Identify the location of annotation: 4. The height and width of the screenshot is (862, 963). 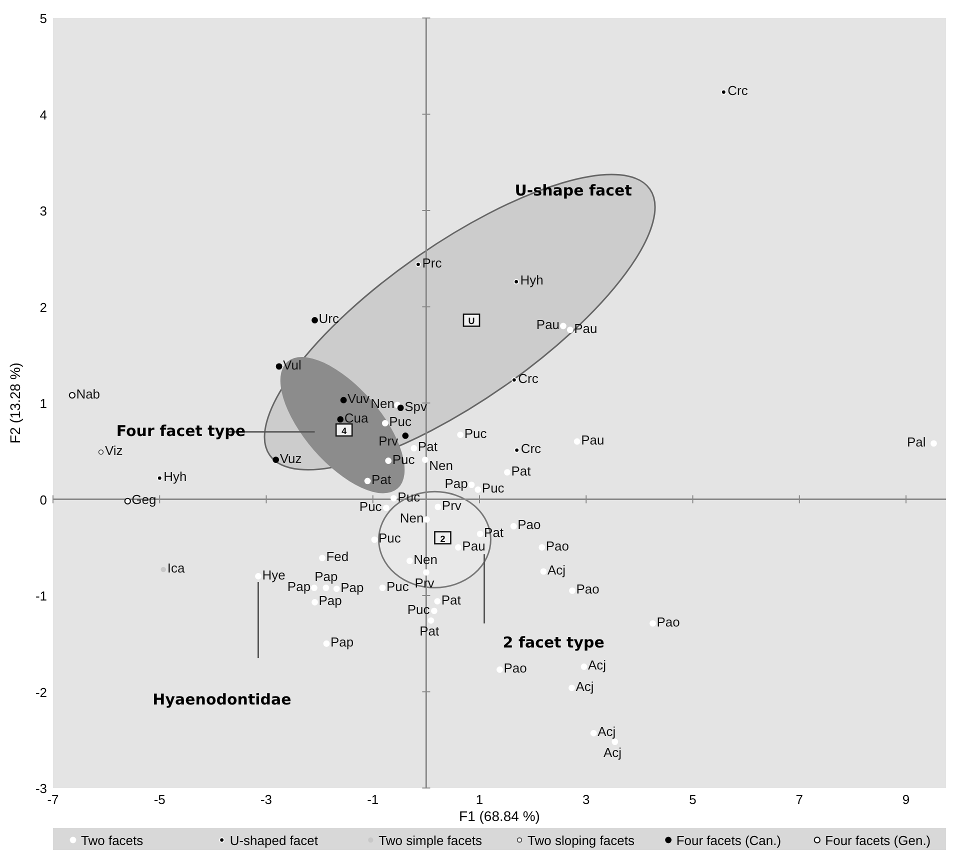
(344, 431).